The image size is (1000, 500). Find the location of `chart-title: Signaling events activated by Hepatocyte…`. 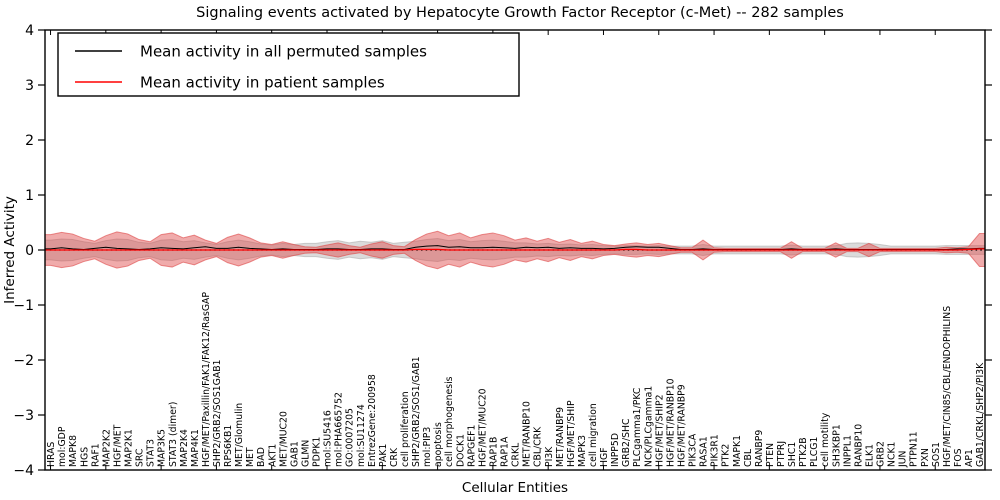

chart-title: Signaling events activated by Hepatocyte… is located at coordinates (520, 13).